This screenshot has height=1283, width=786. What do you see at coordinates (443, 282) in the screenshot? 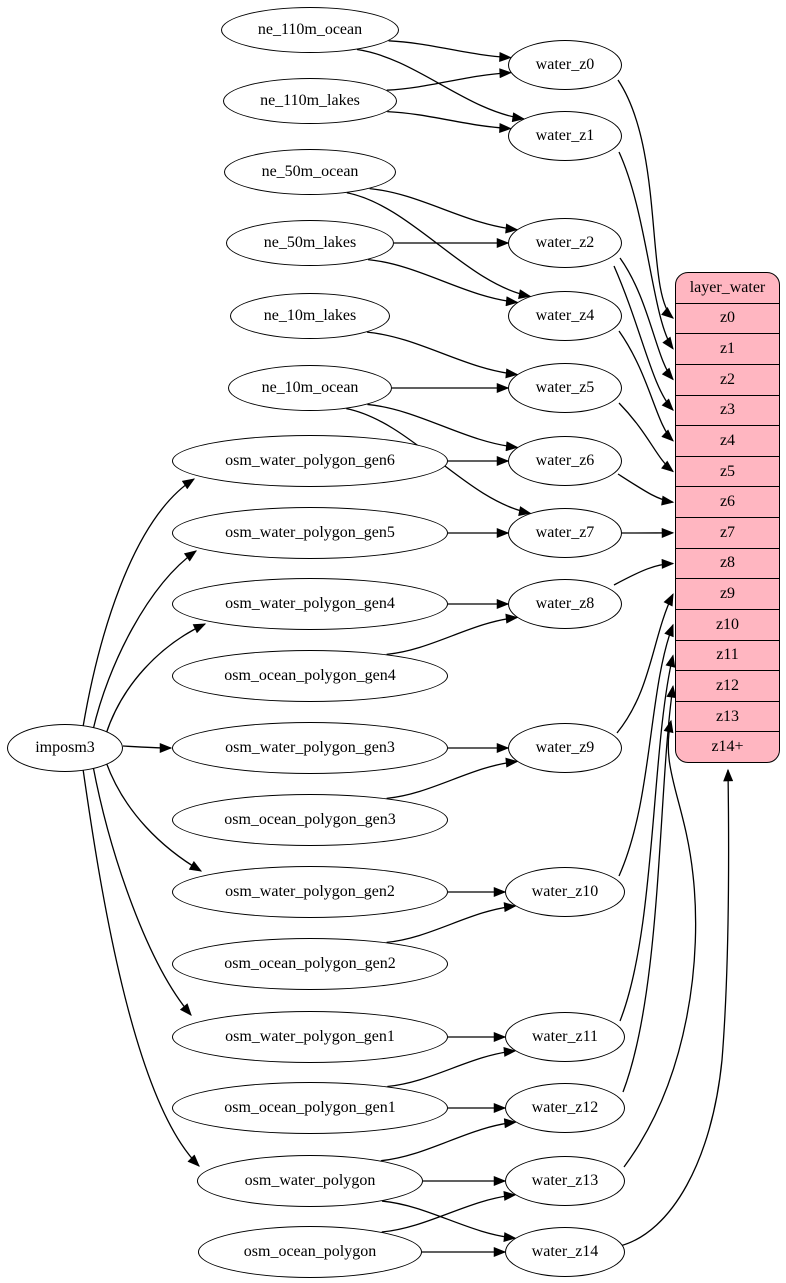
I see `edge-ne-50m-lakes-to-water-z4` at bounding box center [443, 282].